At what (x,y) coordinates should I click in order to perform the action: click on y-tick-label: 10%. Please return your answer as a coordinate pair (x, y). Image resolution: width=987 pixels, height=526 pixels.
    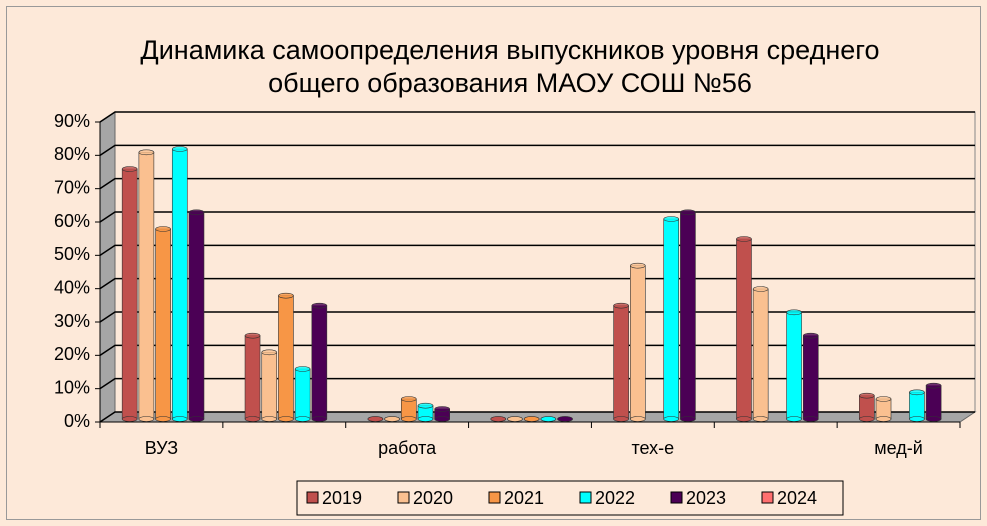
    Looking at the image, I should click on (72, 387).